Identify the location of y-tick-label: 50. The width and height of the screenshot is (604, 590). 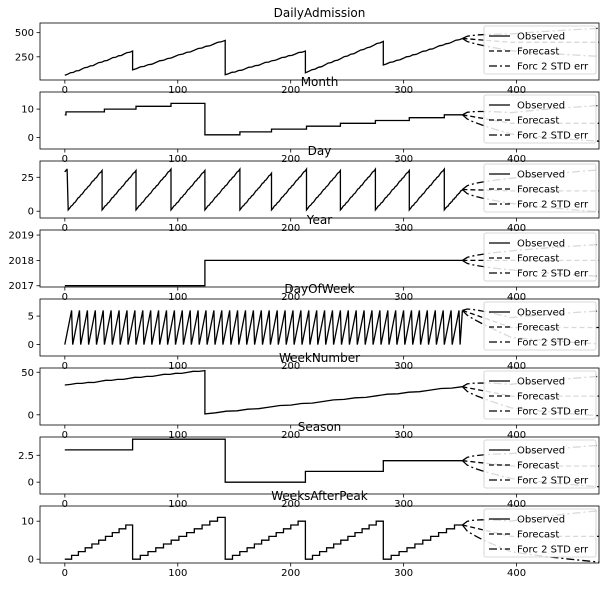
(27, 373).